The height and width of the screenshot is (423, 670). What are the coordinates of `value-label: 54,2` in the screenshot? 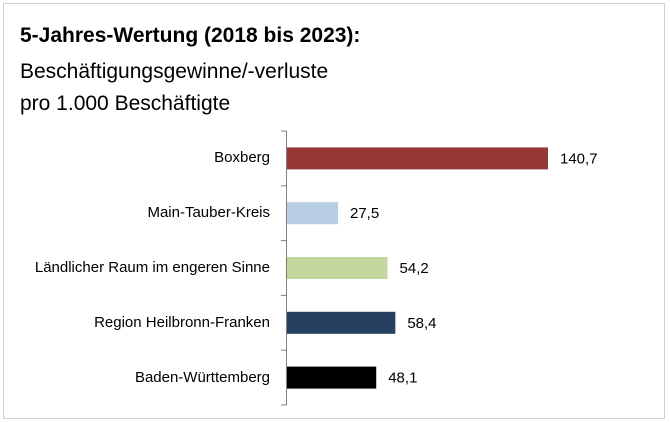 It's located at (414, 268).